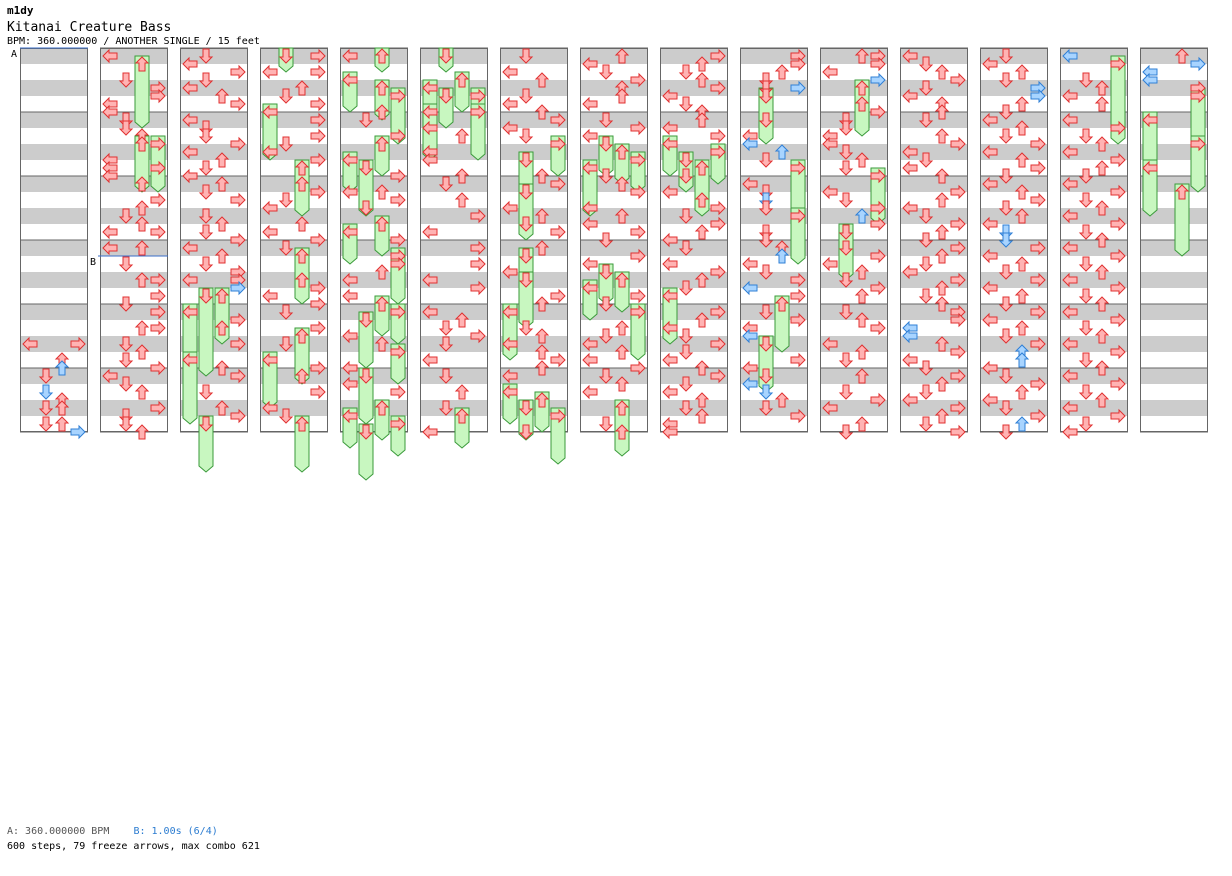 The height and width of the screenshot is (876, 1232). I want to click on footer-timing: A: 360.000000 BPM B: 1.00s (6/4), so click(112, 832).